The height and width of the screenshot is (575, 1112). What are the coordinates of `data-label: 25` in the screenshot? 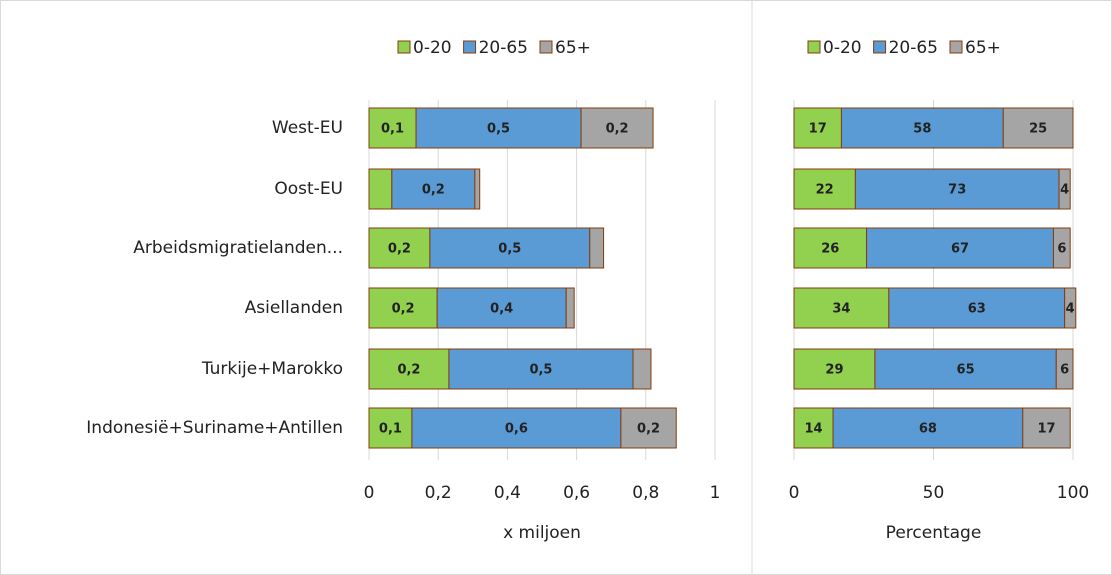 It's located at (1038, 129).